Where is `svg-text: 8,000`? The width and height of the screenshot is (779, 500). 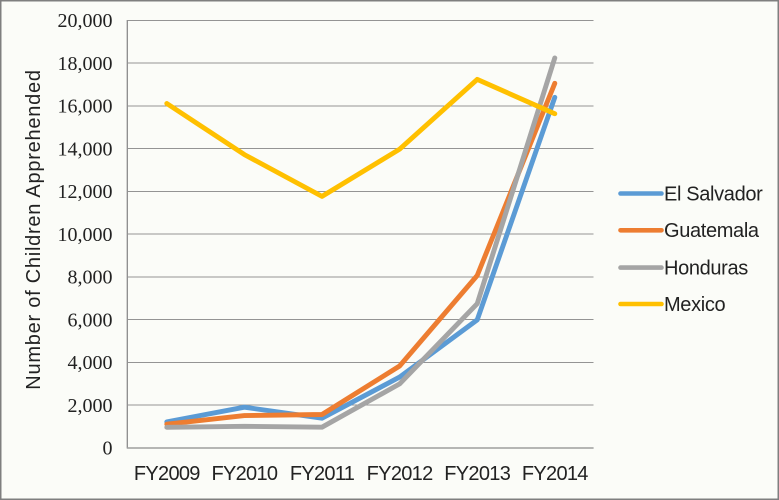
svg-text: 8,000 is located at coordinates (90, 278).